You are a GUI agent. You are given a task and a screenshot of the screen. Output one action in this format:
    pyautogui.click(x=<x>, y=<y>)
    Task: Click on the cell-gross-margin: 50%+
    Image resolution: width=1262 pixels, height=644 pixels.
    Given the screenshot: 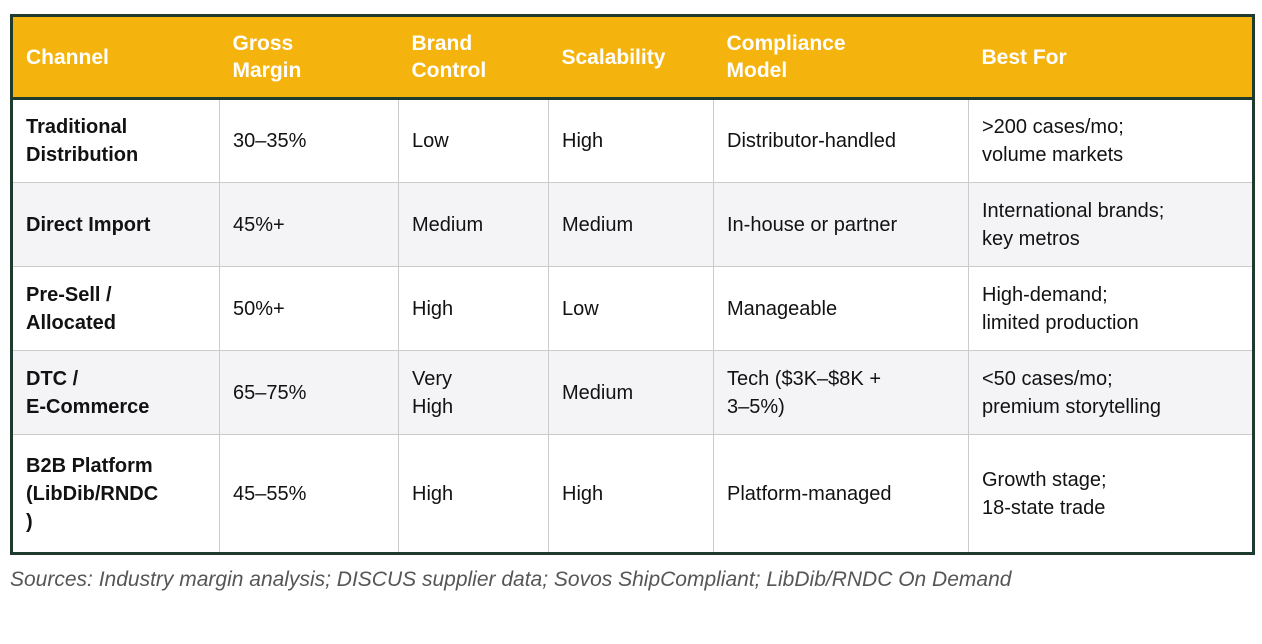 What is the action you would take?
    pyautogui.click(x=309, y=308)
    